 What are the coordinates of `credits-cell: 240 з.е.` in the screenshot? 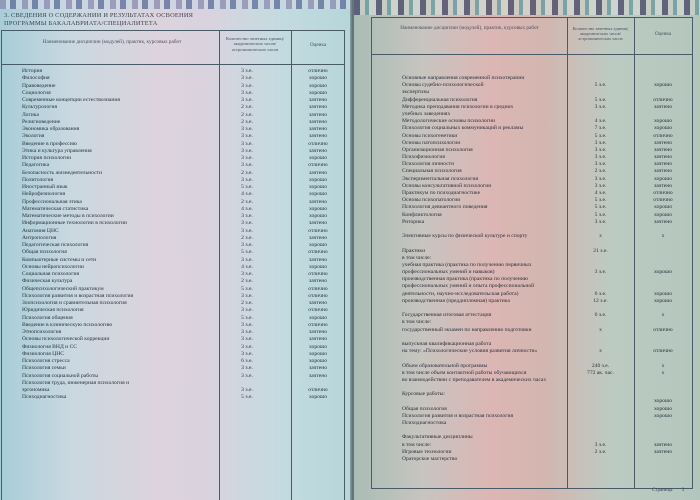 It's located at (600, 365).